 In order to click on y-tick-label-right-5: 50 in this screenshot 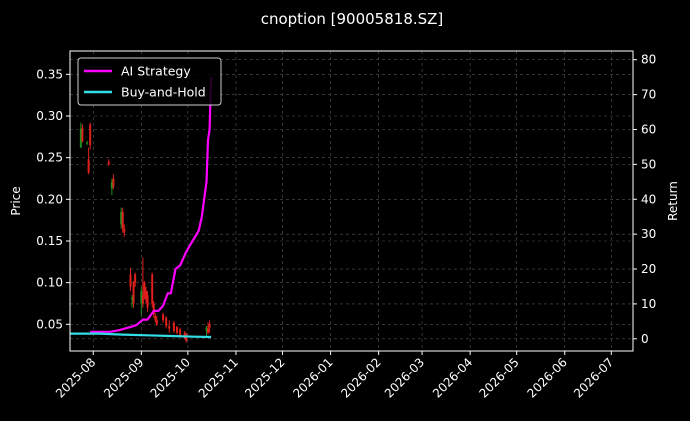, I will do `click(648, 164)`.